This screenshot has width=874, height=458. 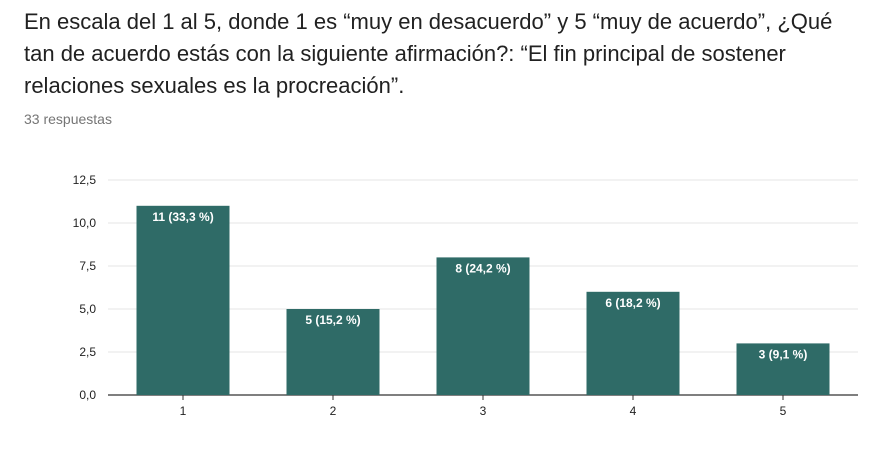 I want to click on x-tick-label: 3, so click(x=483, y=411).